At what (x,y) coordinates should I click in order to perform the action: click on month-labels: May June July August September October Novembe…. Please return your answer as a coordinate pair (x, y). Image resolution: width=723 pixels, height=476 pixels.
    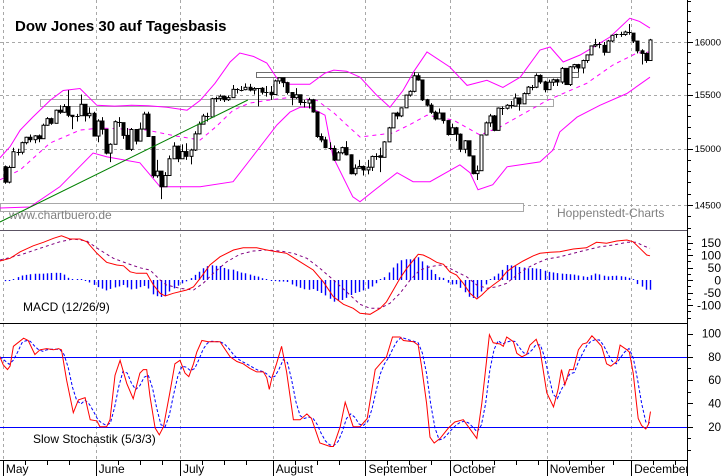
    Looking at the image, I should click on (346, 469).